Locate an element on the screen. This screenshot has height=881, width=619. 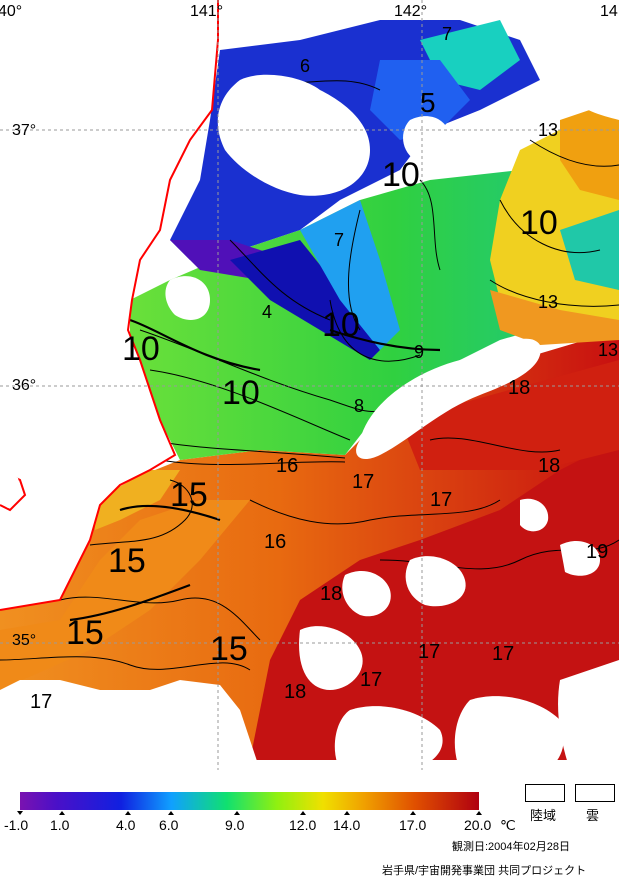
lon-label: 40° is located at coordinates (11, 11).